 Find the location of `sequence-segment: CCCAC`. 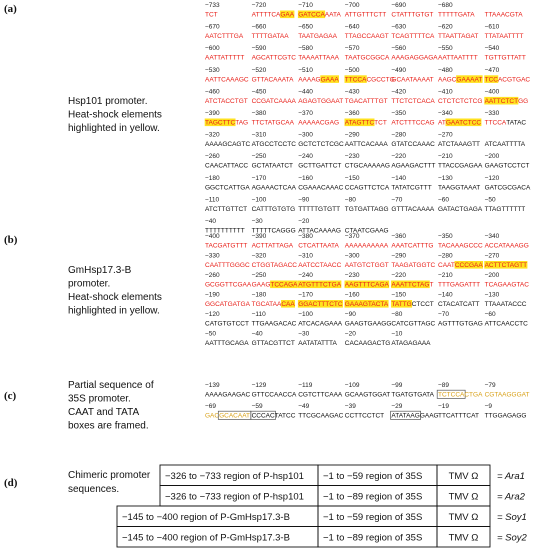

sequence-segment: CCCAC is located at coordinates (263, 416).